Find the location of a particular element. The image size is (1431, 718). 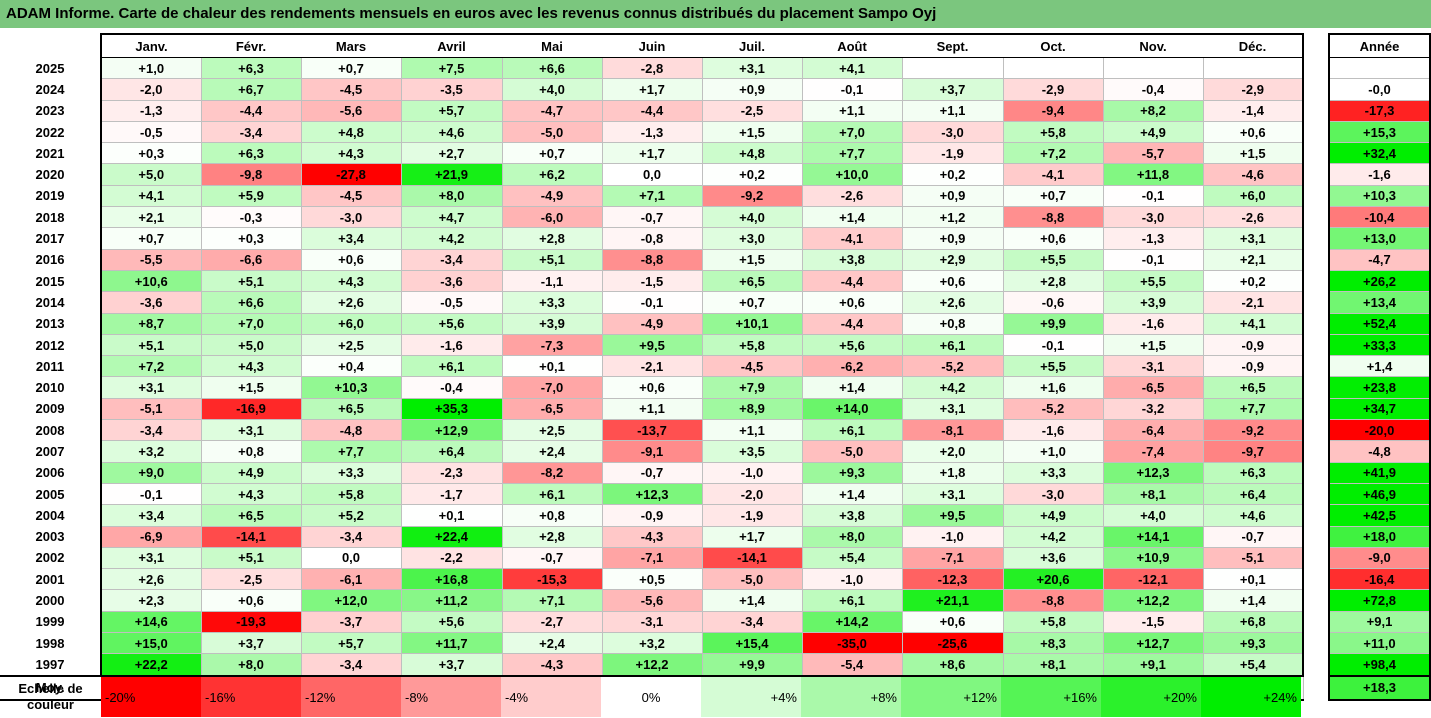

heatmap-cell: -0,4 is located at coordinates (451, 387).